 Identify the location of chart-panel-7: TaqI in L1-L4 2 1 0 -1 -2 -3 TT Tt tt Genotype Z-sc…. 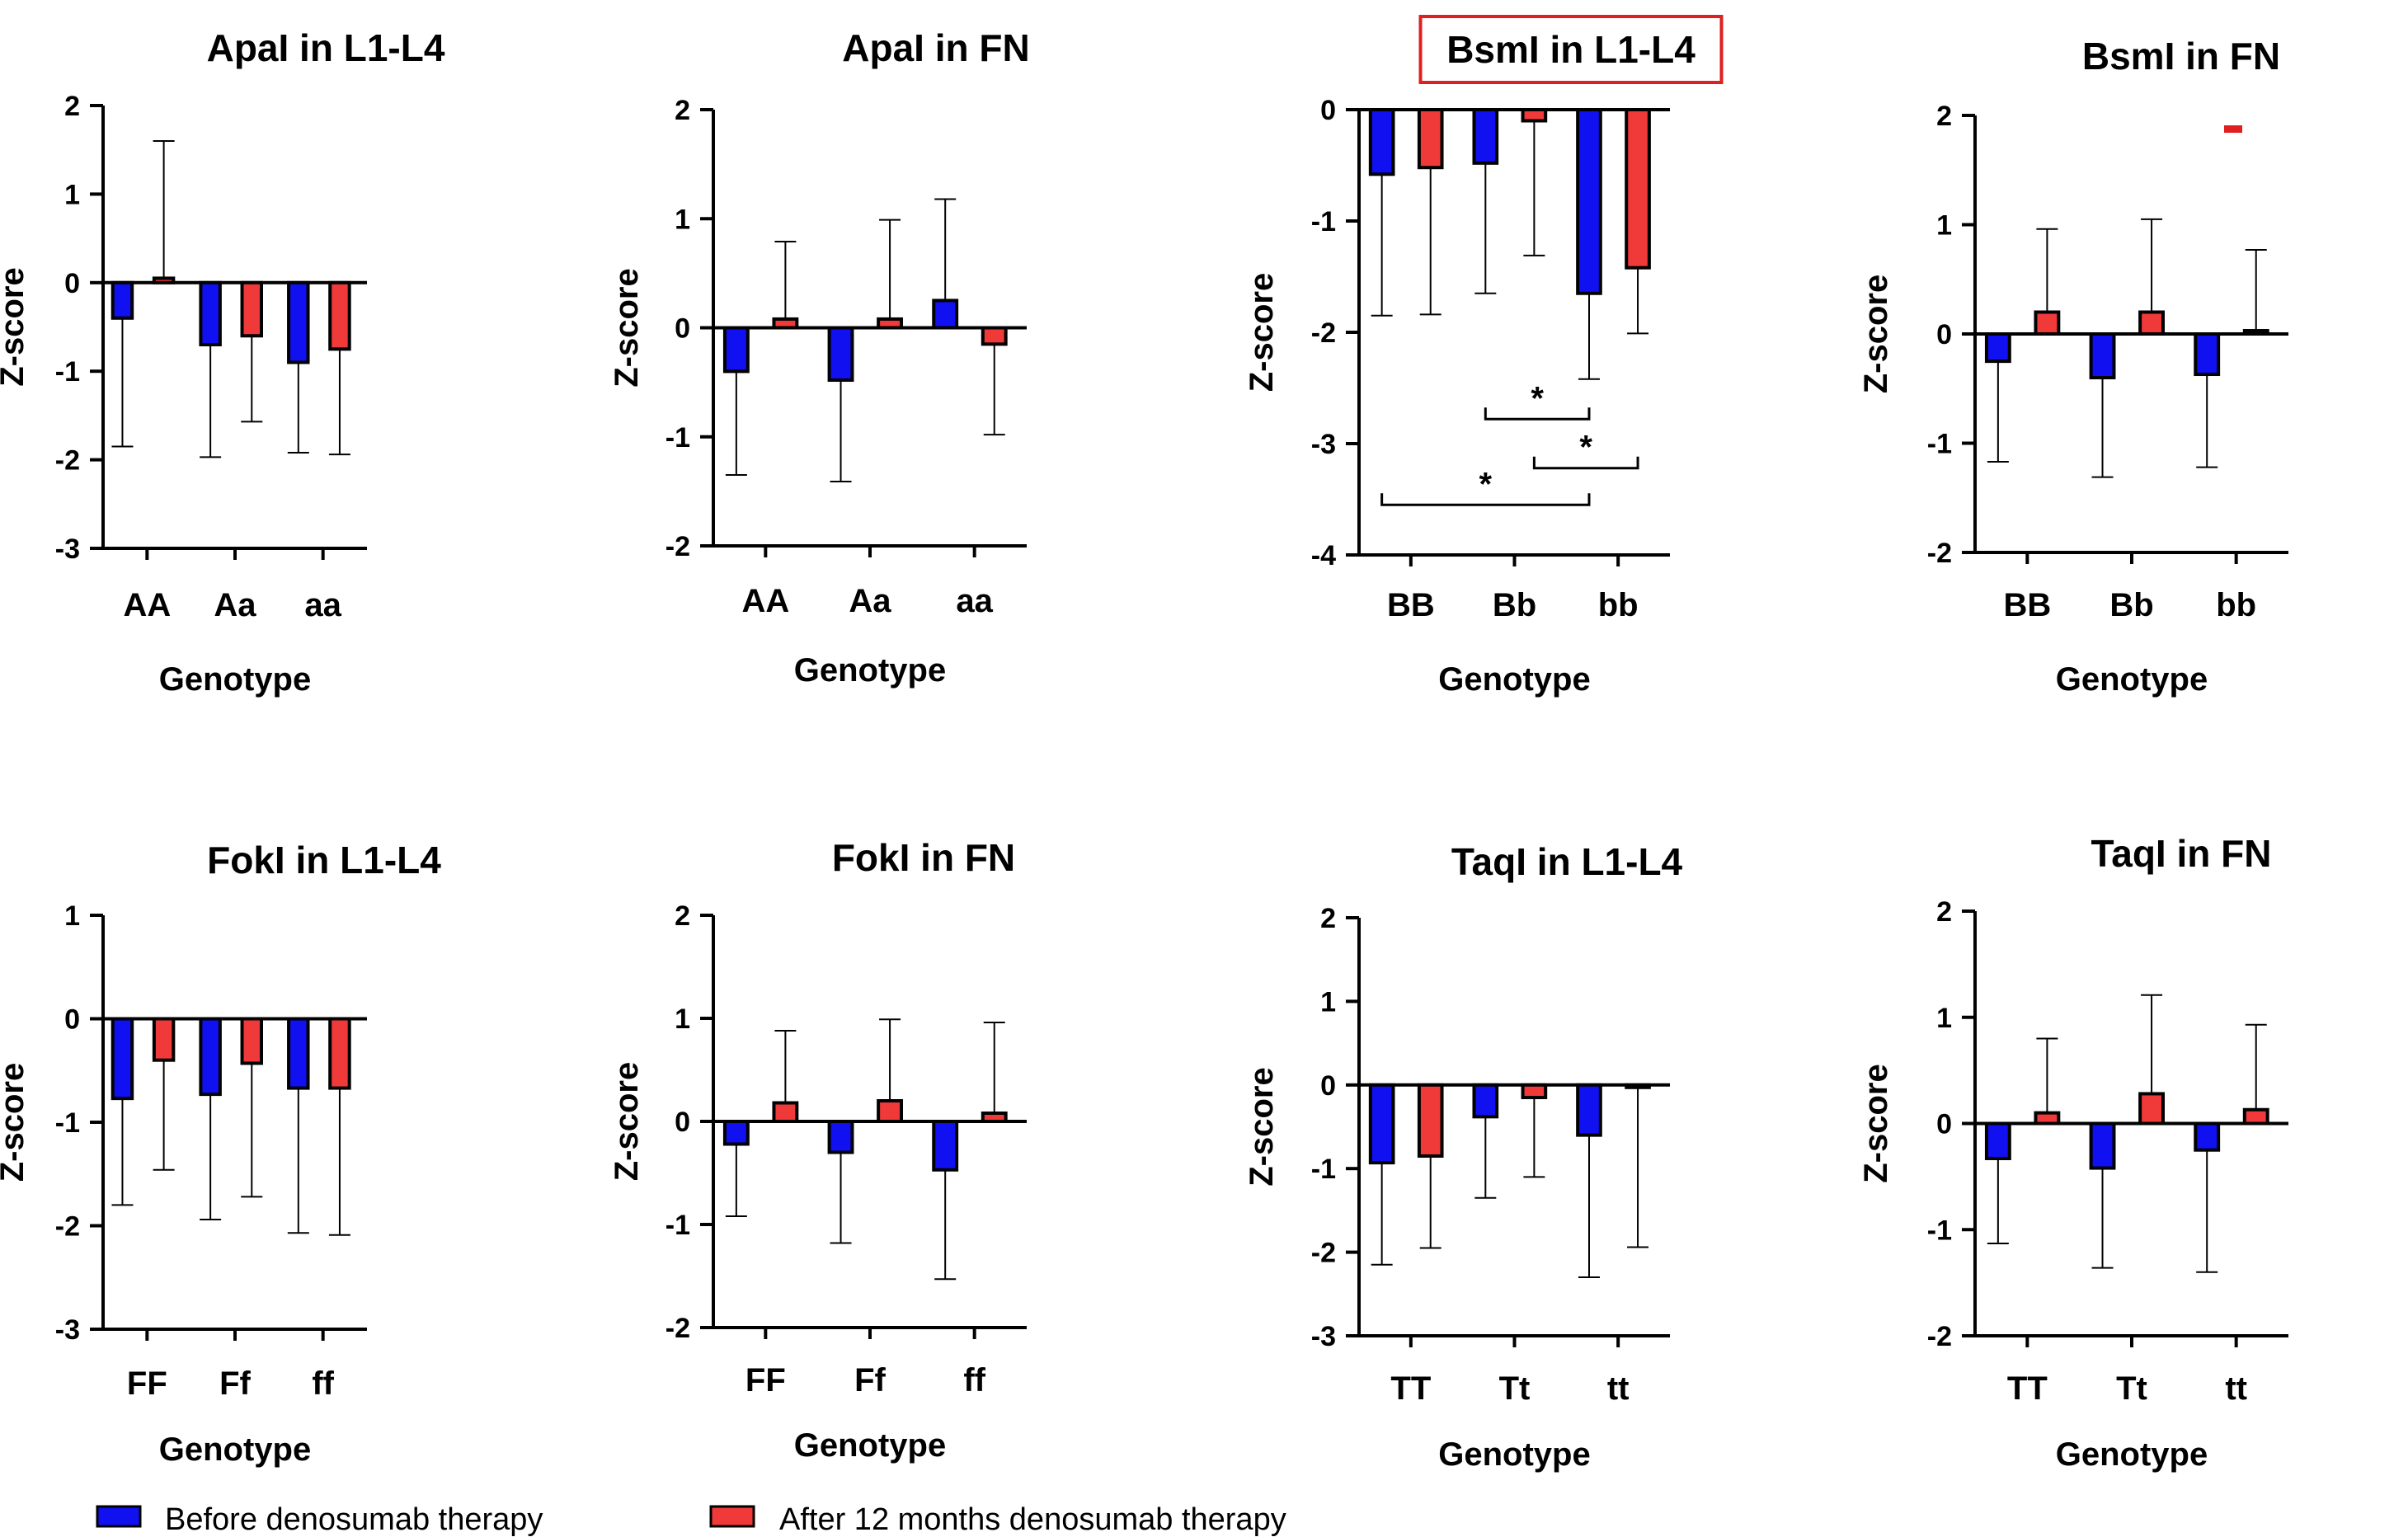
(1464, 1156).